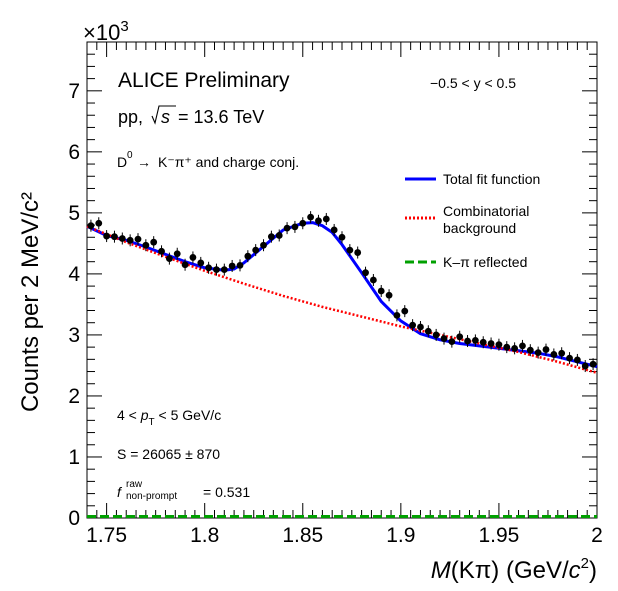  I want to click on y-tick-label: 5, so click(74, 213).